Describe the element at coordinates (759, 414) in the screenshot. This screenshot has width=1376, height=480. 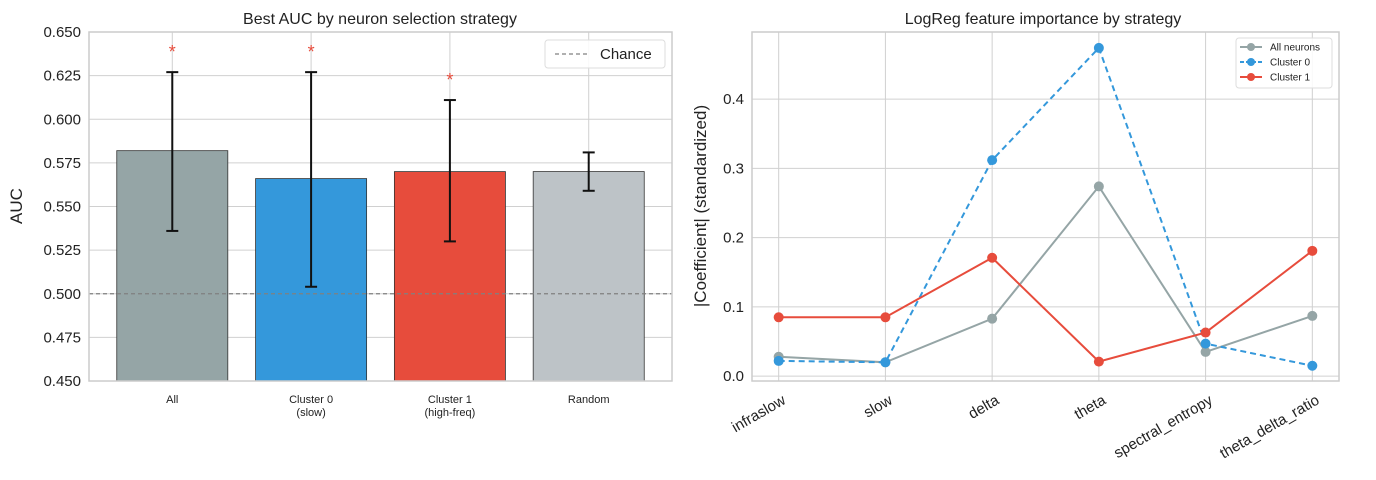
I see `x-tick-label: infraslow` at that location.